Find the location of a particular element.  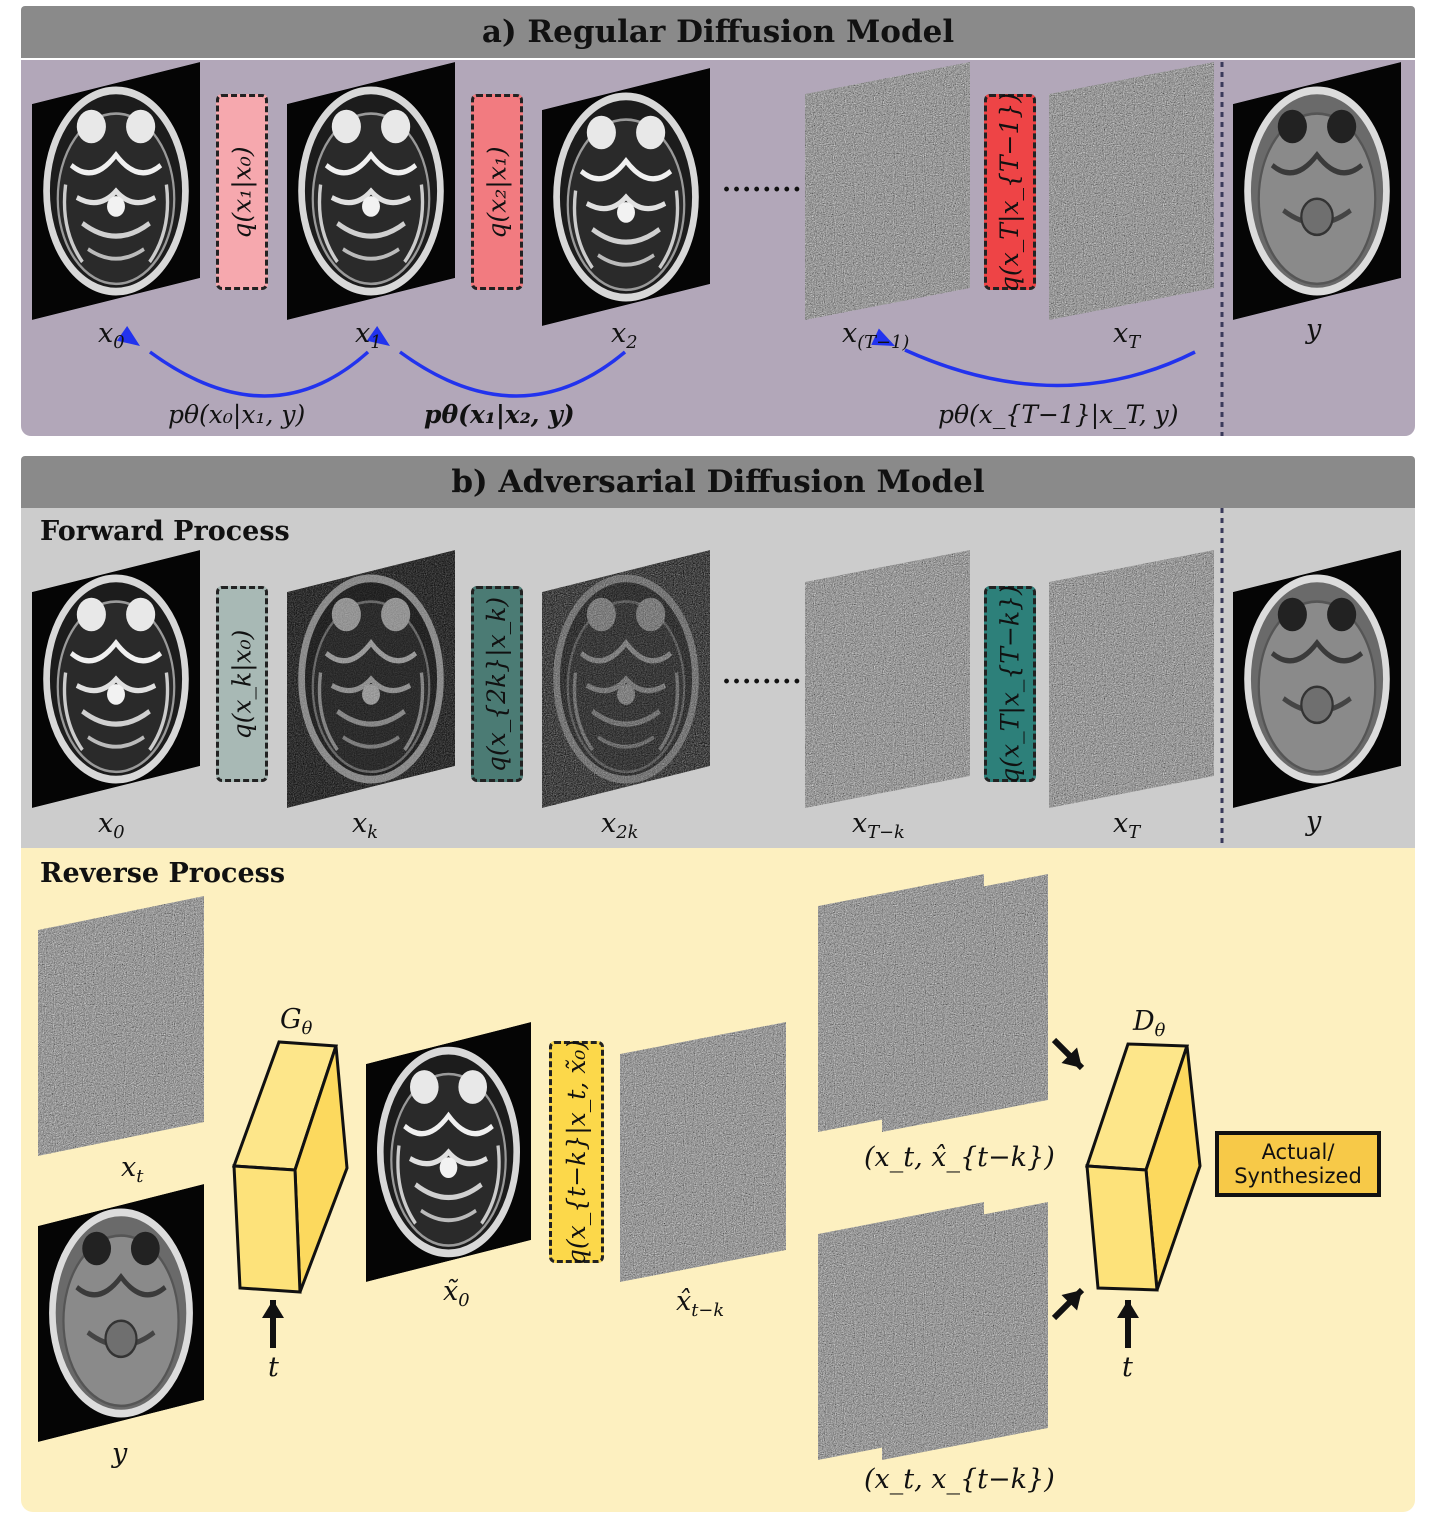

image-x0-tilde is located at coordinates (448, 1152).